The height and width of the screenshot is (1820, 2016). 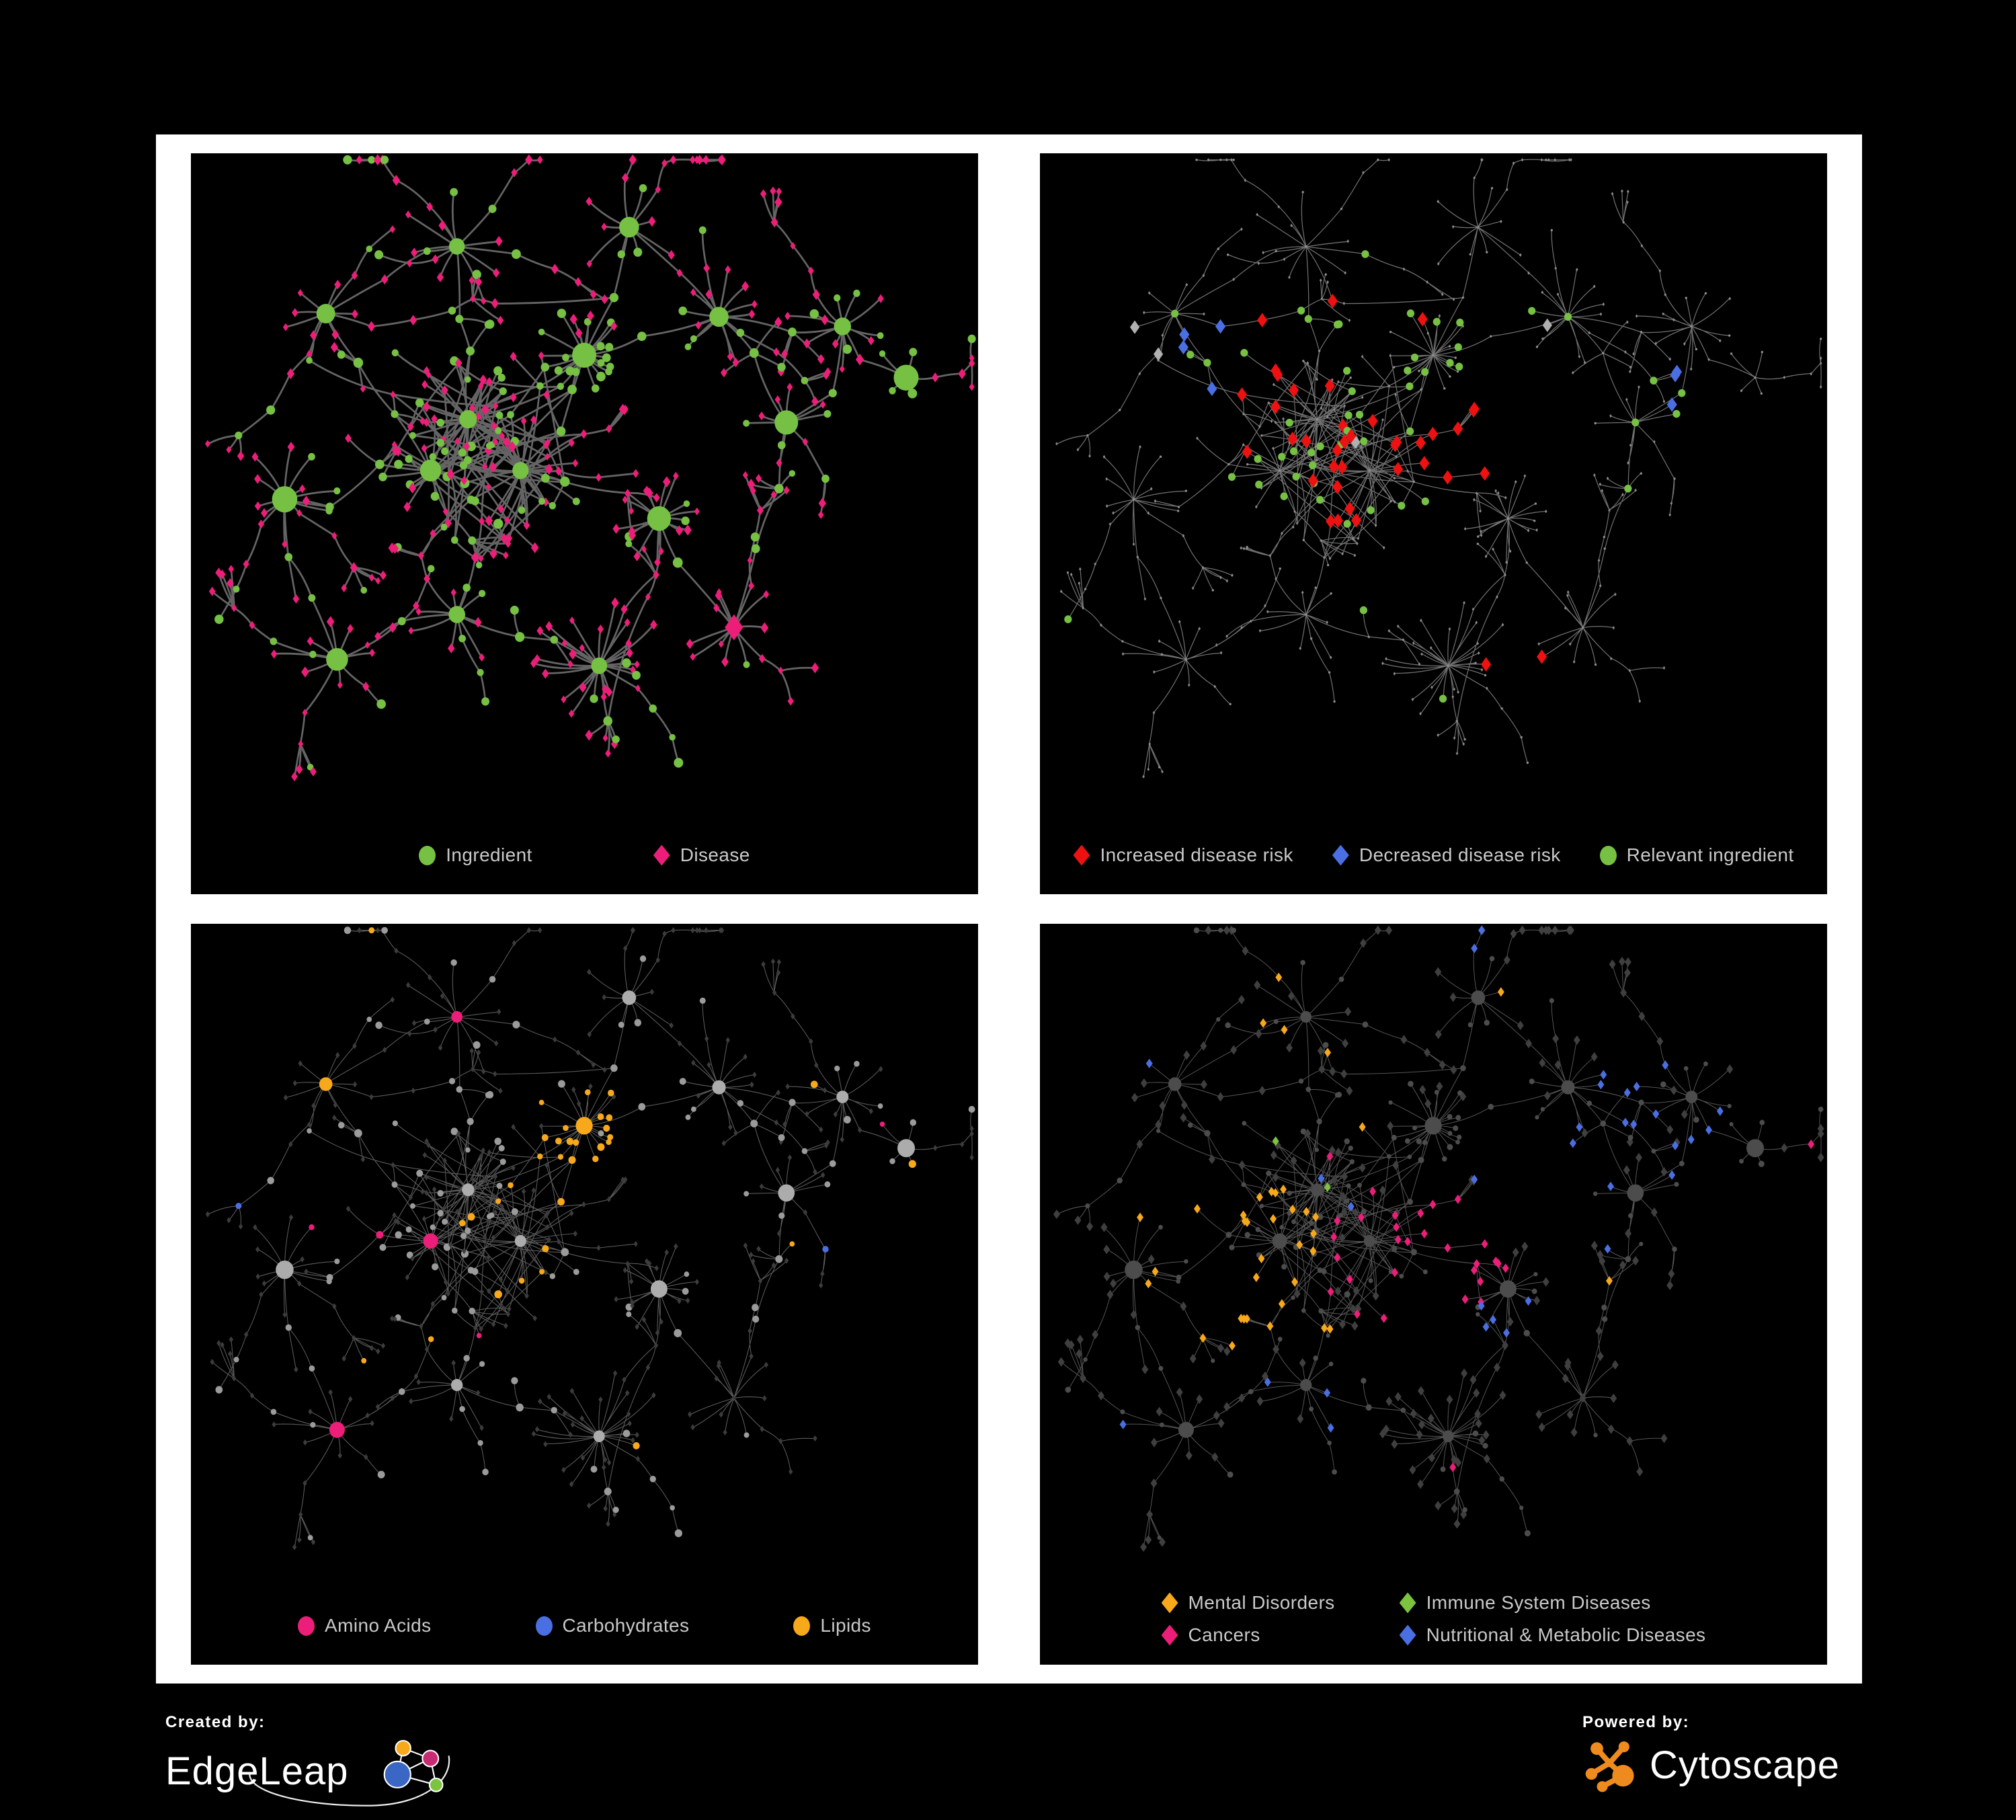 What do you see at coordinates (626, 1625) in the screenshot?
I see `legend-label: Carbohydrates` at bounding box center [626, 1625].